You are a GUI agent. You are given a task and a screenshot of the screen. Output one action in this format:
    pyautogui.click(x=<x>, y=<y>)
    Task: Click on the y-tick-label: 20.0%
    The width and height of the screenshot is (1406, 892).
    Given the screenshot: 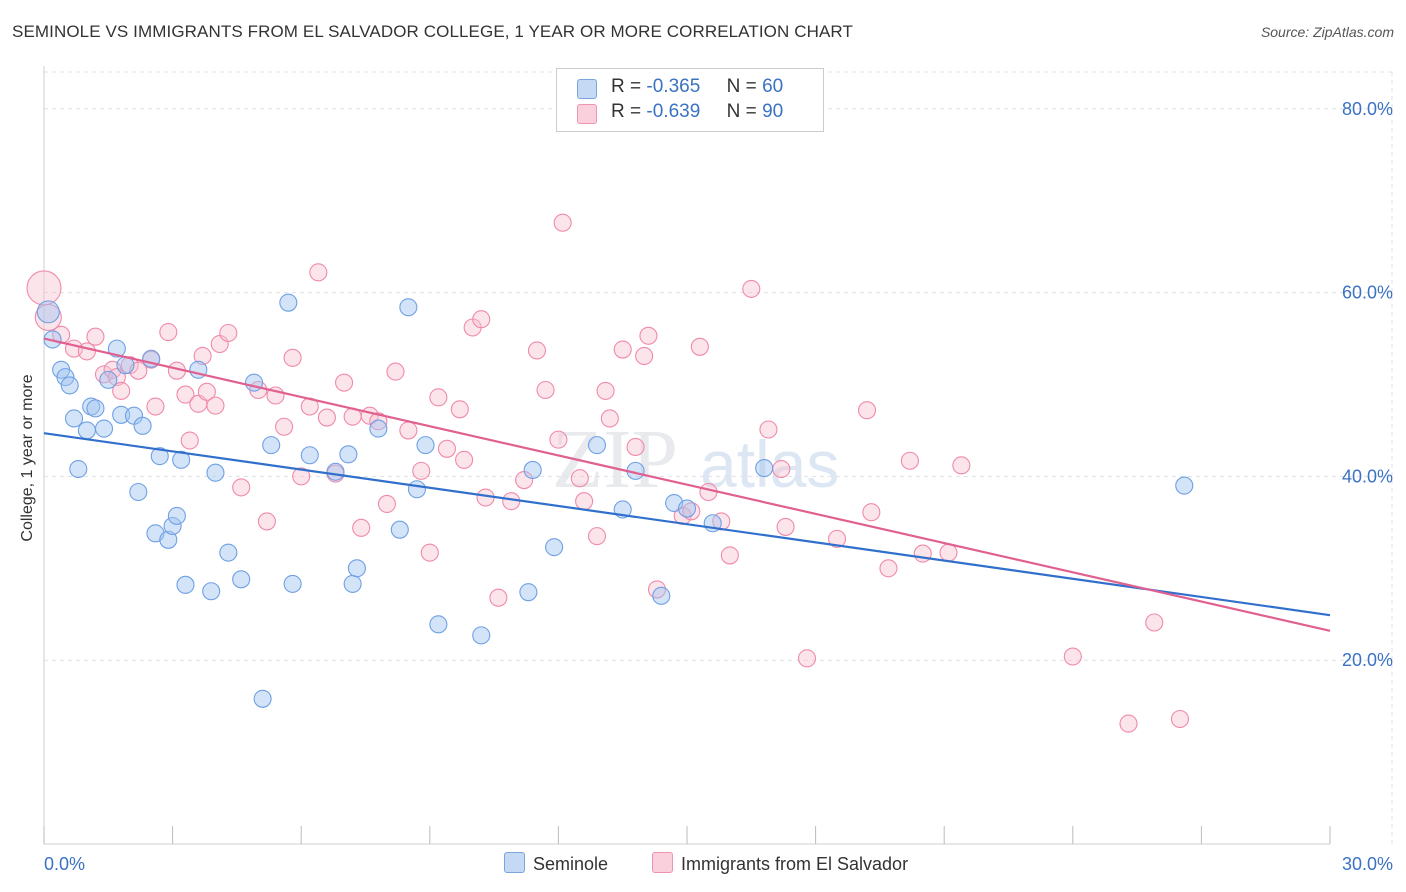 What is the action you would take?
    pyautogui.click(x=1367, y=660)
    